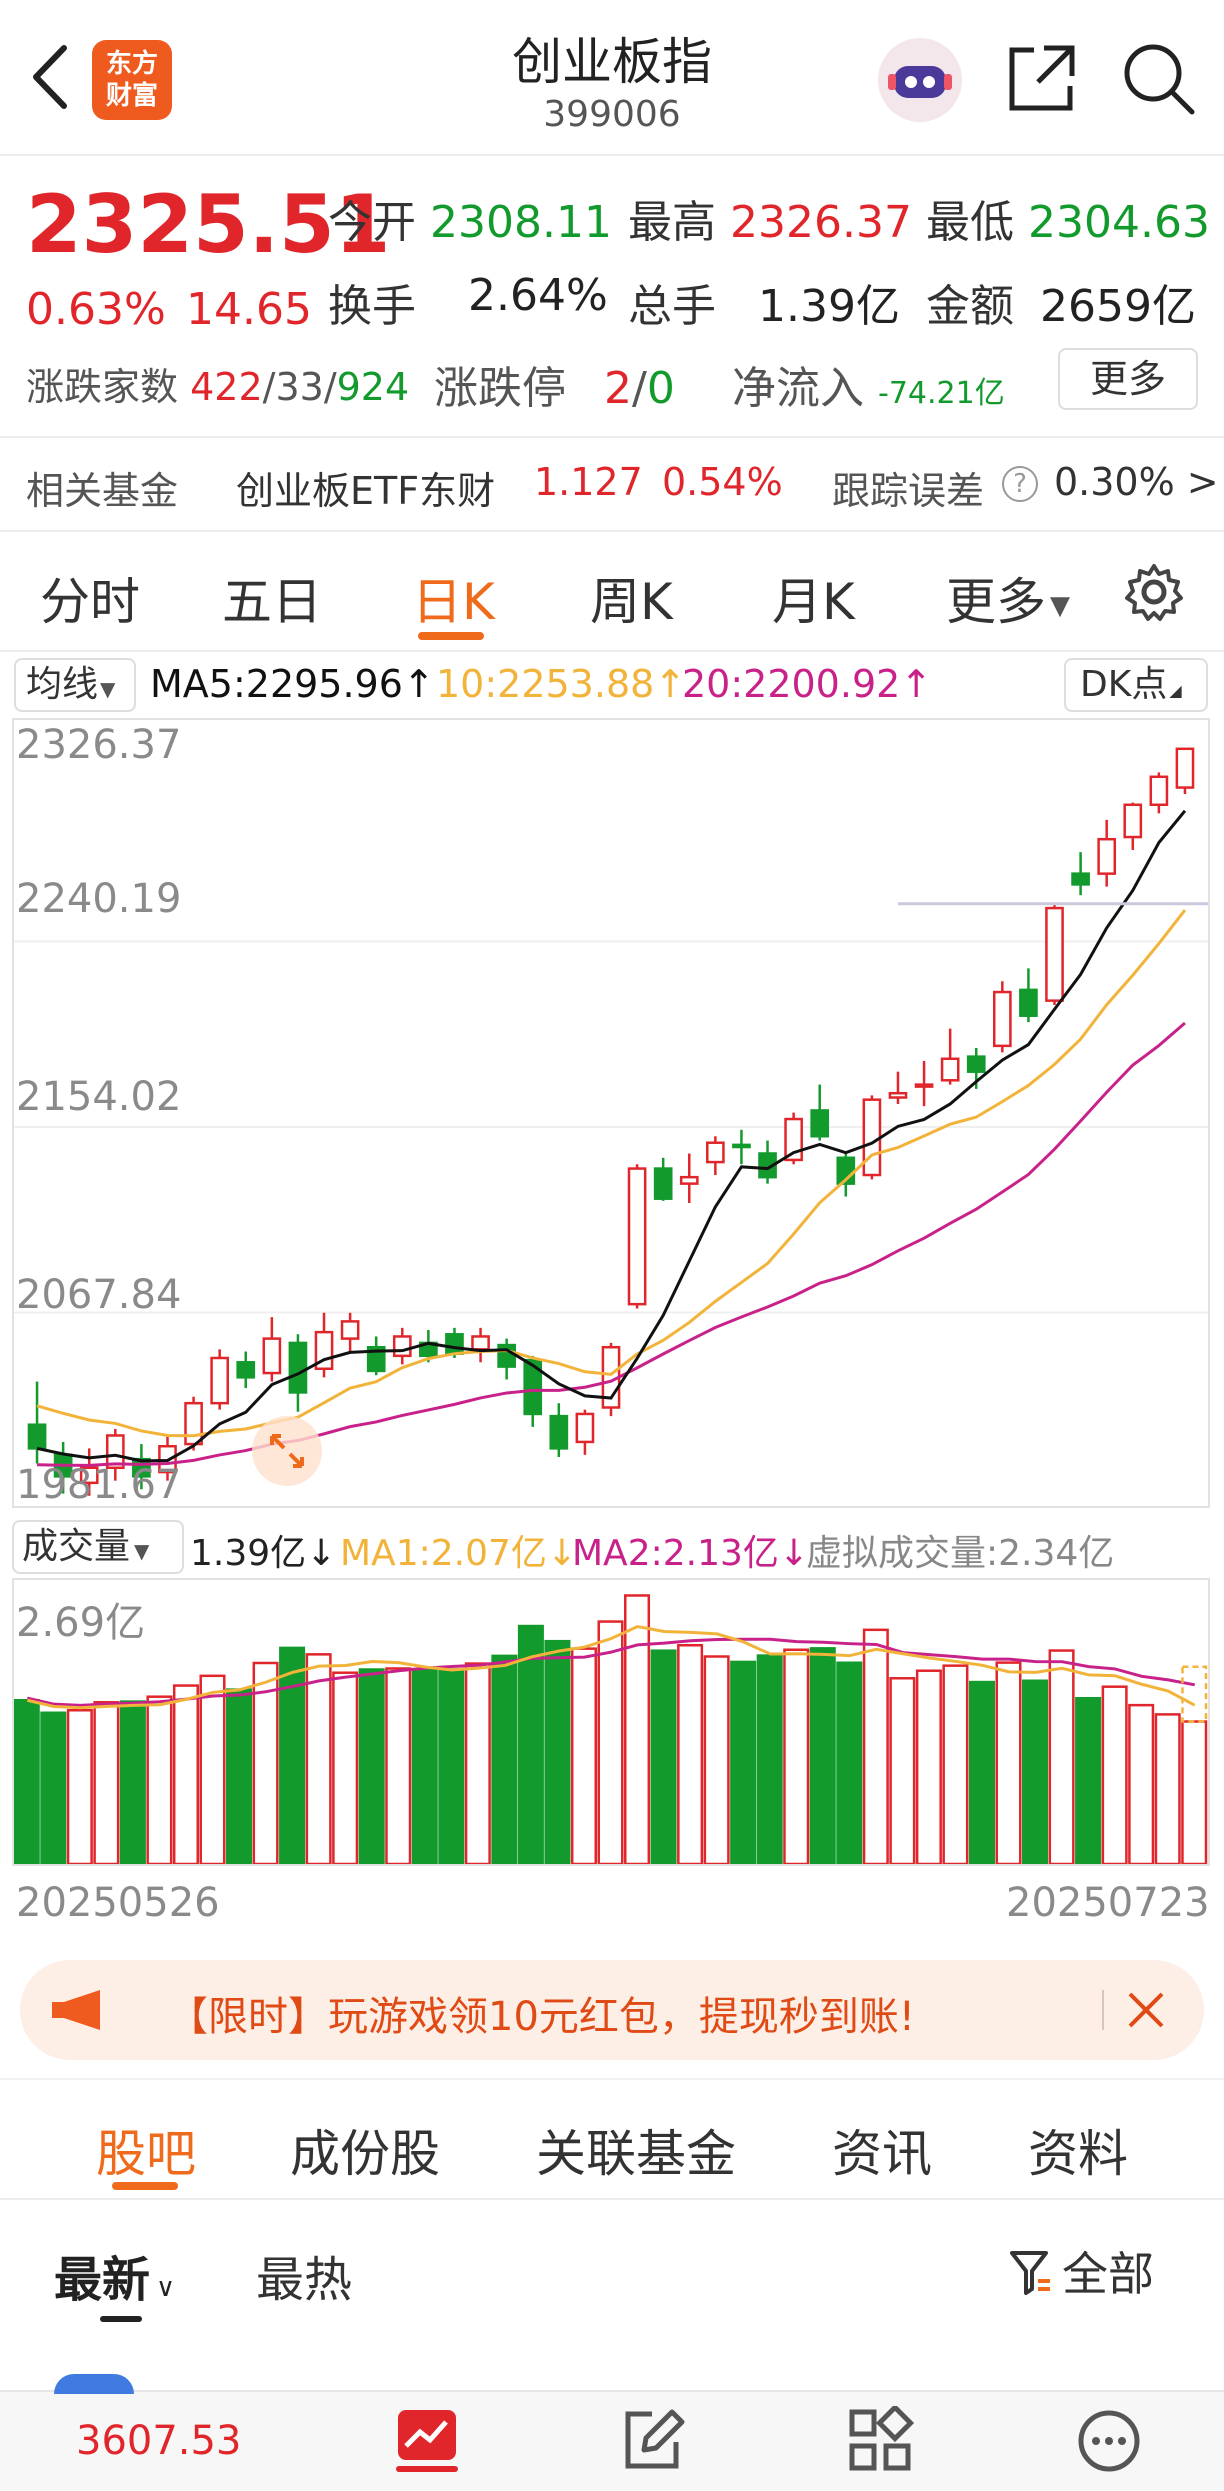  What do you see at coordinates (1031, 2277) in the screenshot?
I see `filter-icon` at bounding box center [1031, 2277].